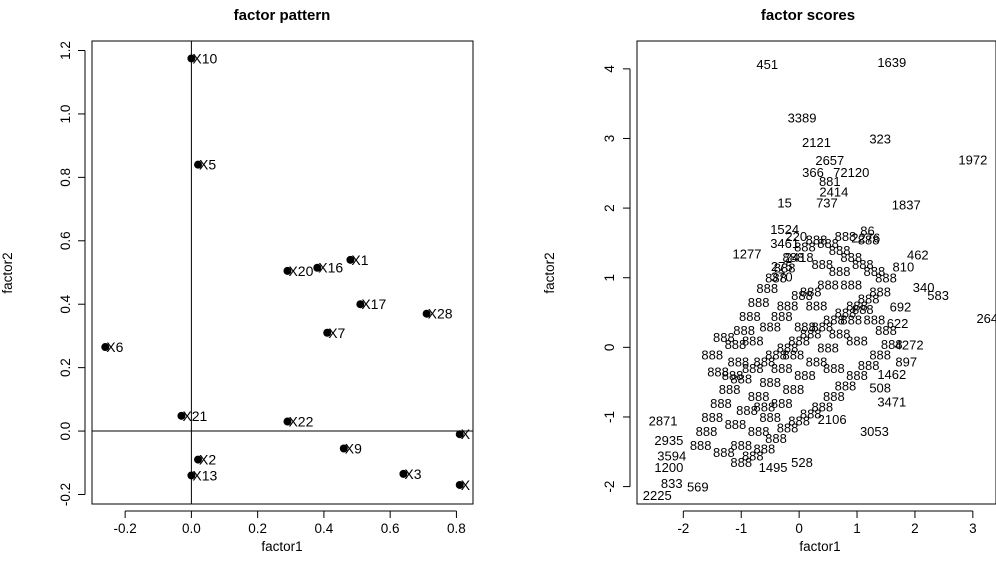 This screenshot has height=567, width=996. I want to click on score-label: 833, so click(672, 483).